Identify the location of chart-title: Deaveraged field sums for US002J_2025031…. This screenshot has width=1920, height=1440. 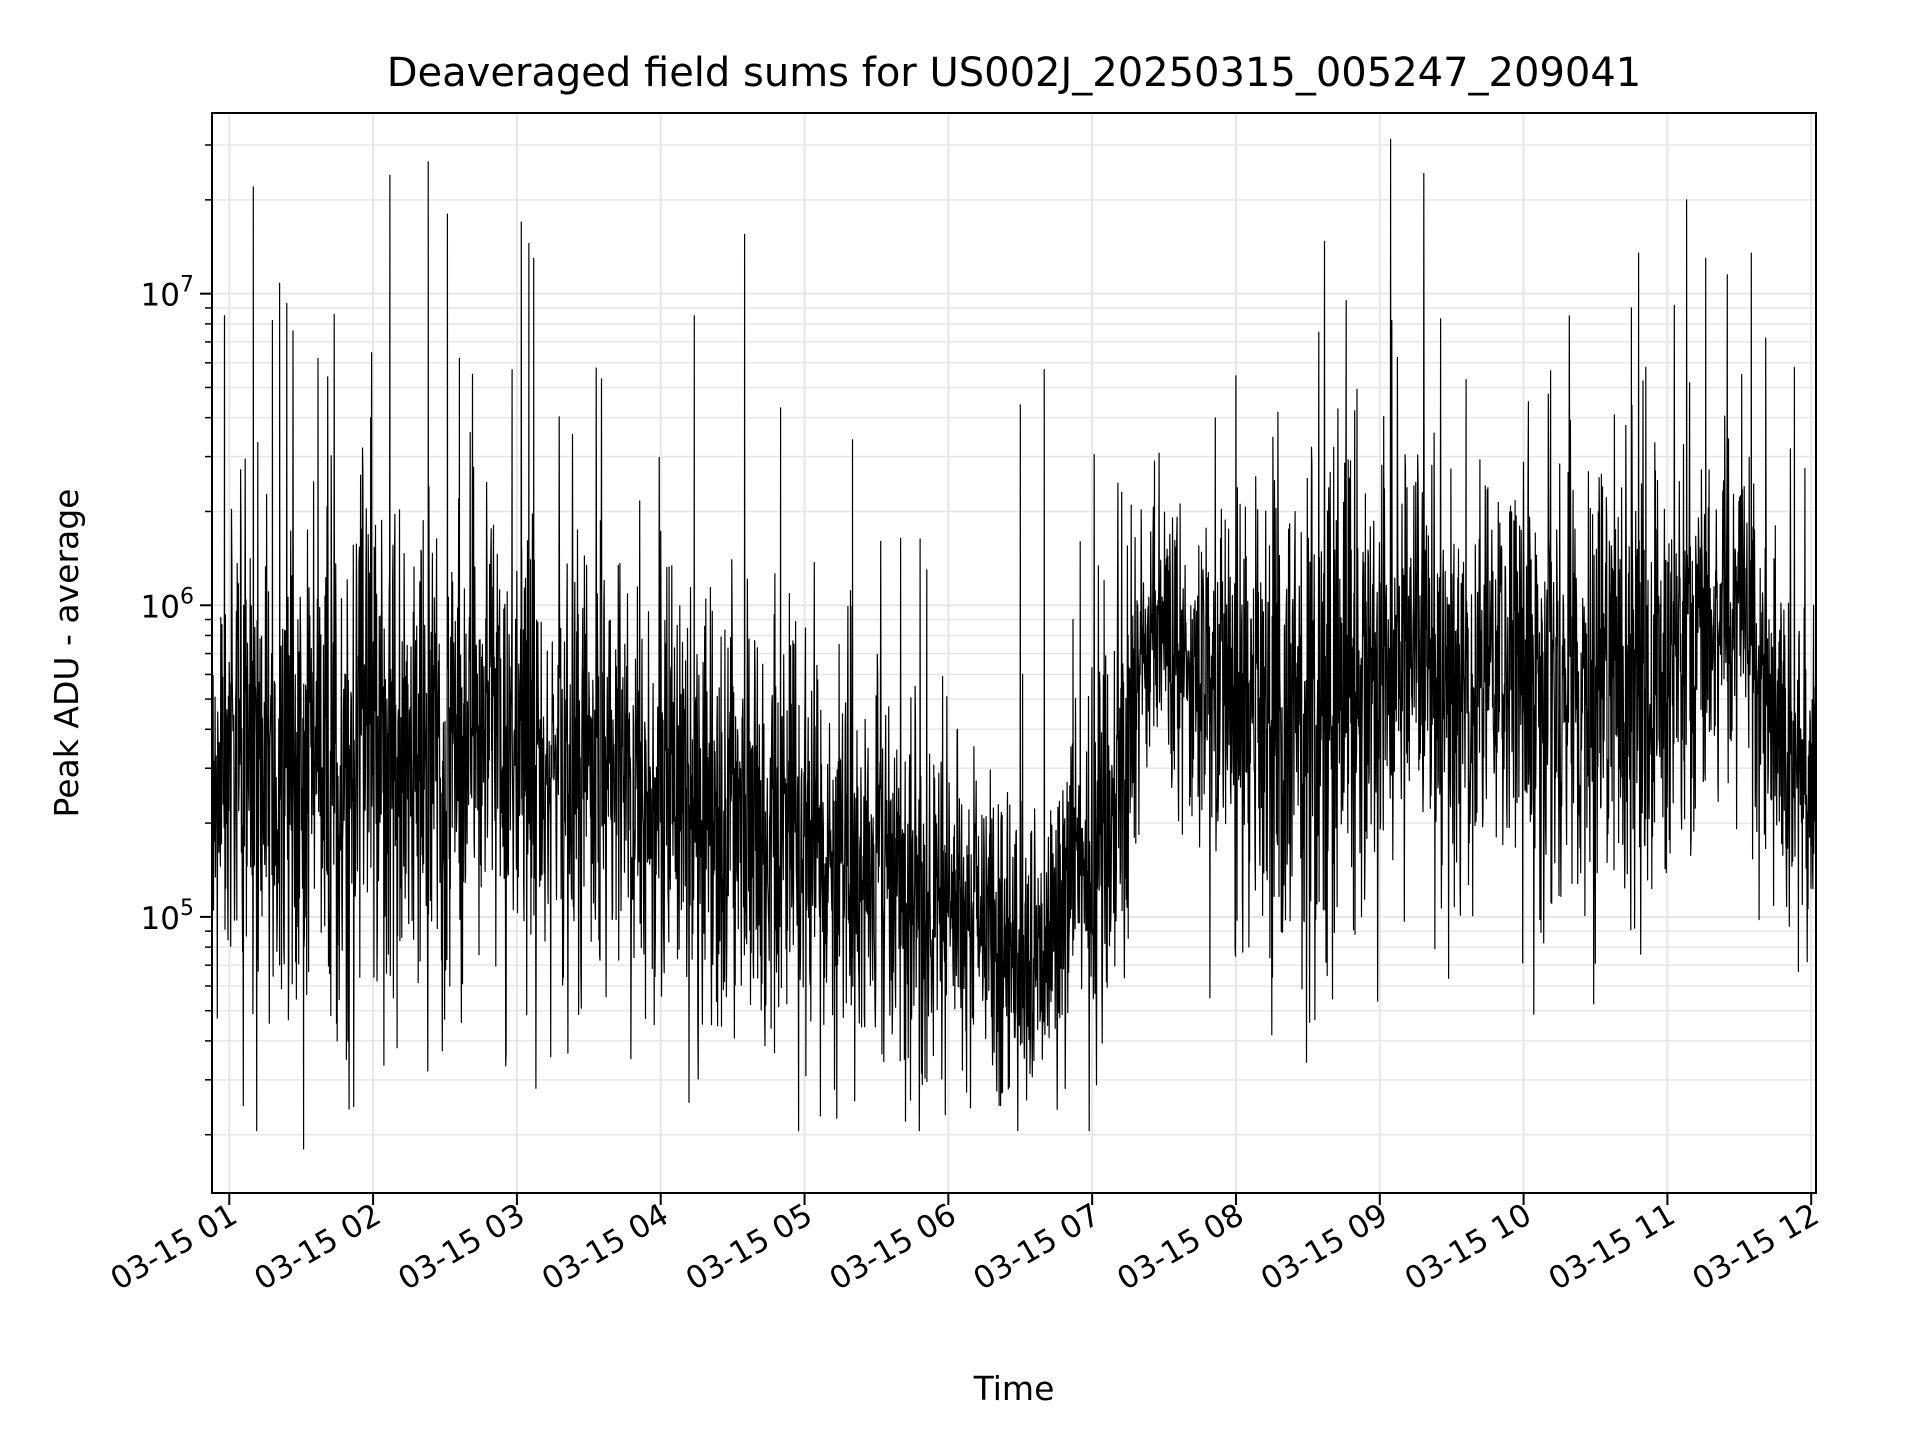
(1014, 73).